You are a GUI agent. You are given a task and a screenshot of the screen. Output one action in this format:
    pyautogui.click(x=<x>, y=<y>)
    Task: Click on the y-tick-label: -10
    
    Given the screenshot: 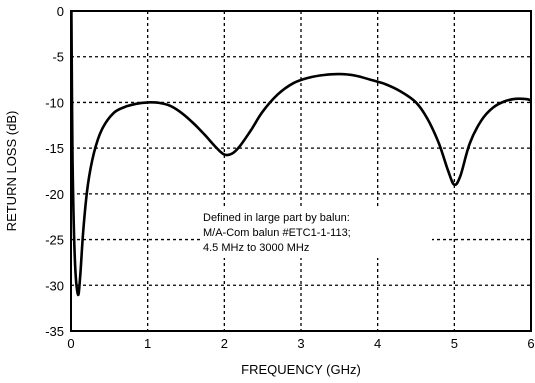 What is the action you would take?
    pyautogui.click(x=54, y=102)
    